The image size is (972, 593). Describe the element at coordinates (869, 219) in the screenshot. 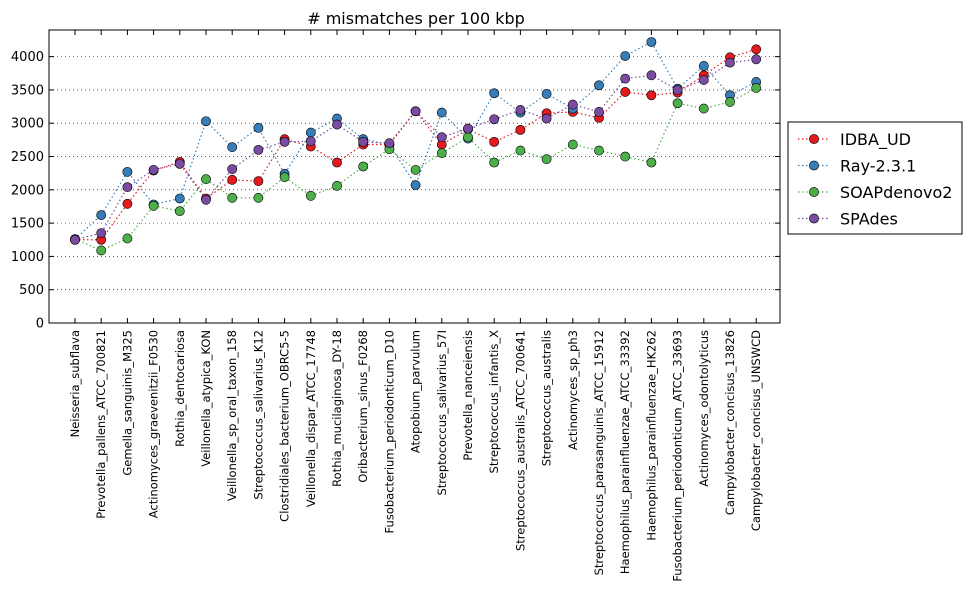

I see `legend-label: SPAdes` at that location.